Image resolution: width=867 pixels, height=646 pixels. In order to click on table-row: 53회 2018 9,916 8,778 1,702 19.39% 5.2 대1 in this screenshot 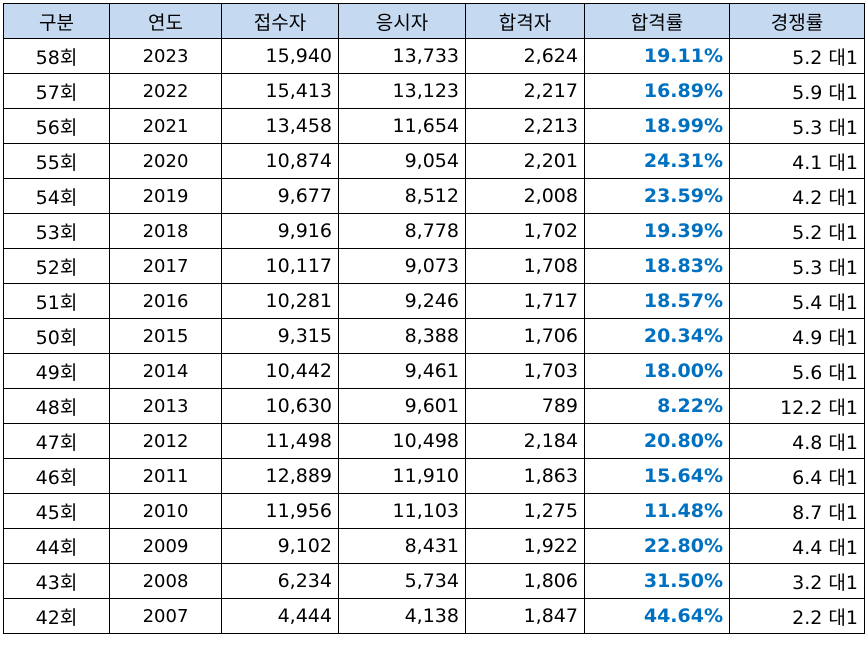, I will do `click(434, 231)`.